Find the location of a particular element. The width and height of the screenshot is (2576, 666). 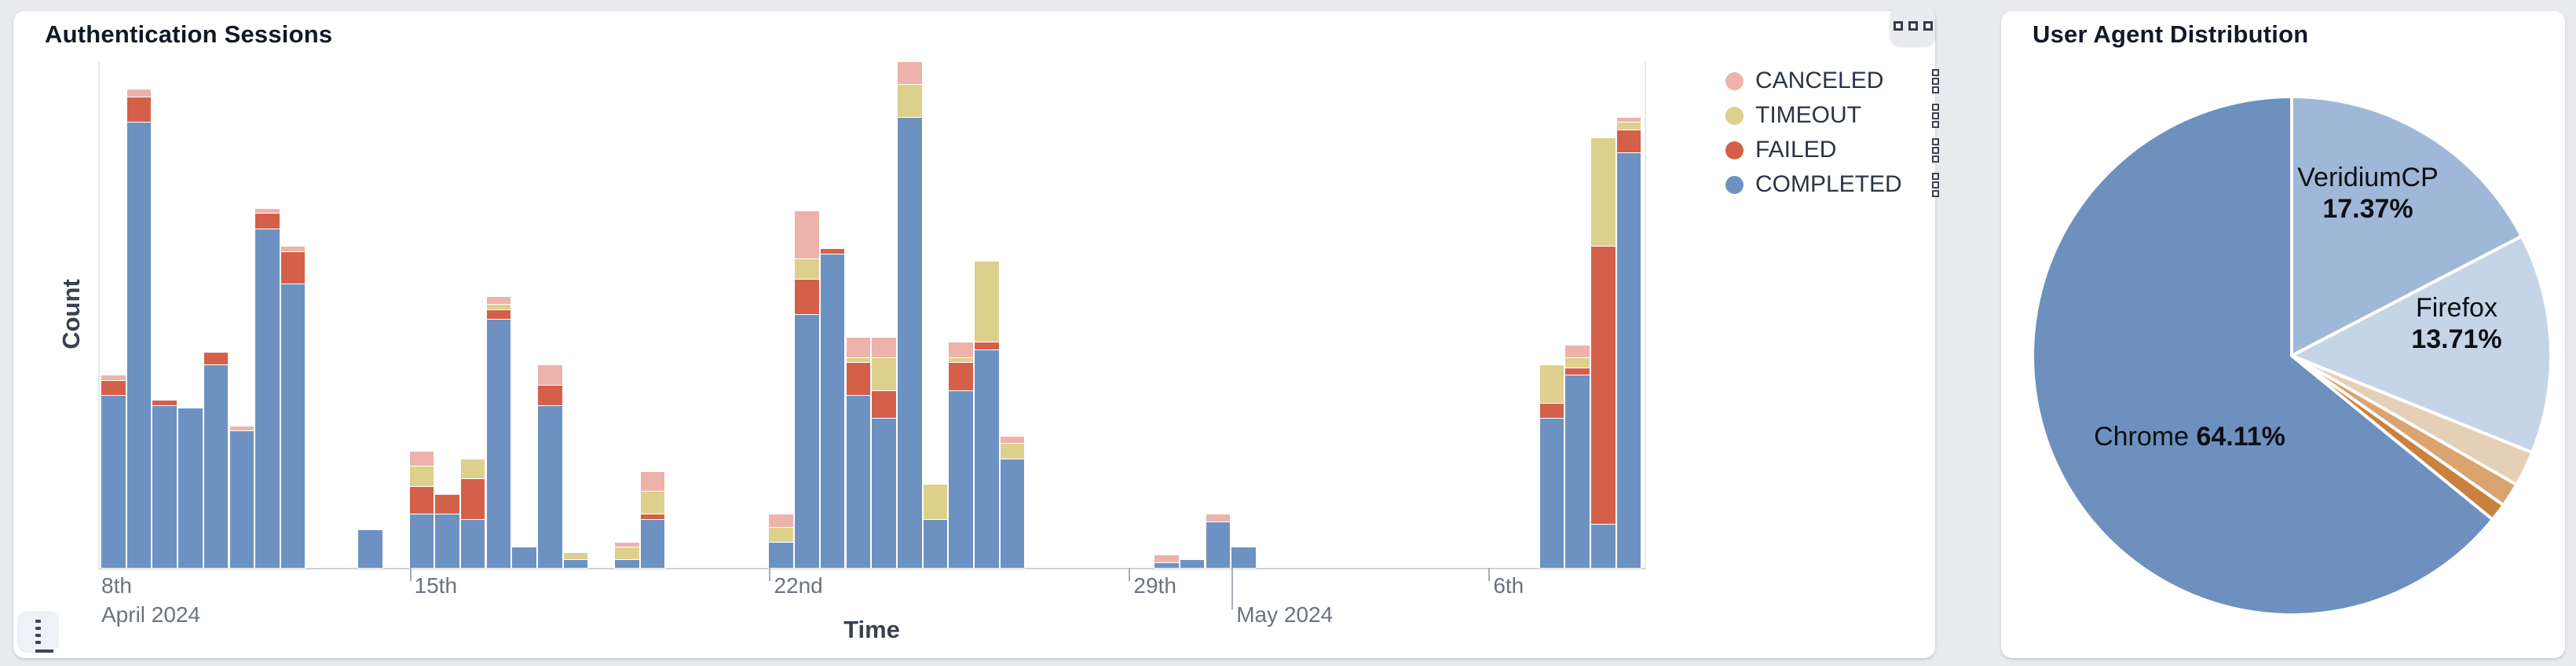

chart-data-view-button is located at coordinates (38, 632).